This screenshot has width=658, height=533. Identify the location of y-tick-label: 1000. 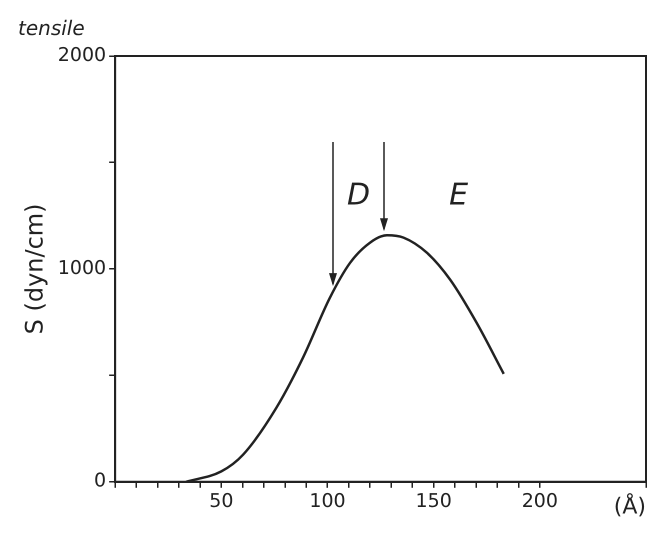
(82, 267).